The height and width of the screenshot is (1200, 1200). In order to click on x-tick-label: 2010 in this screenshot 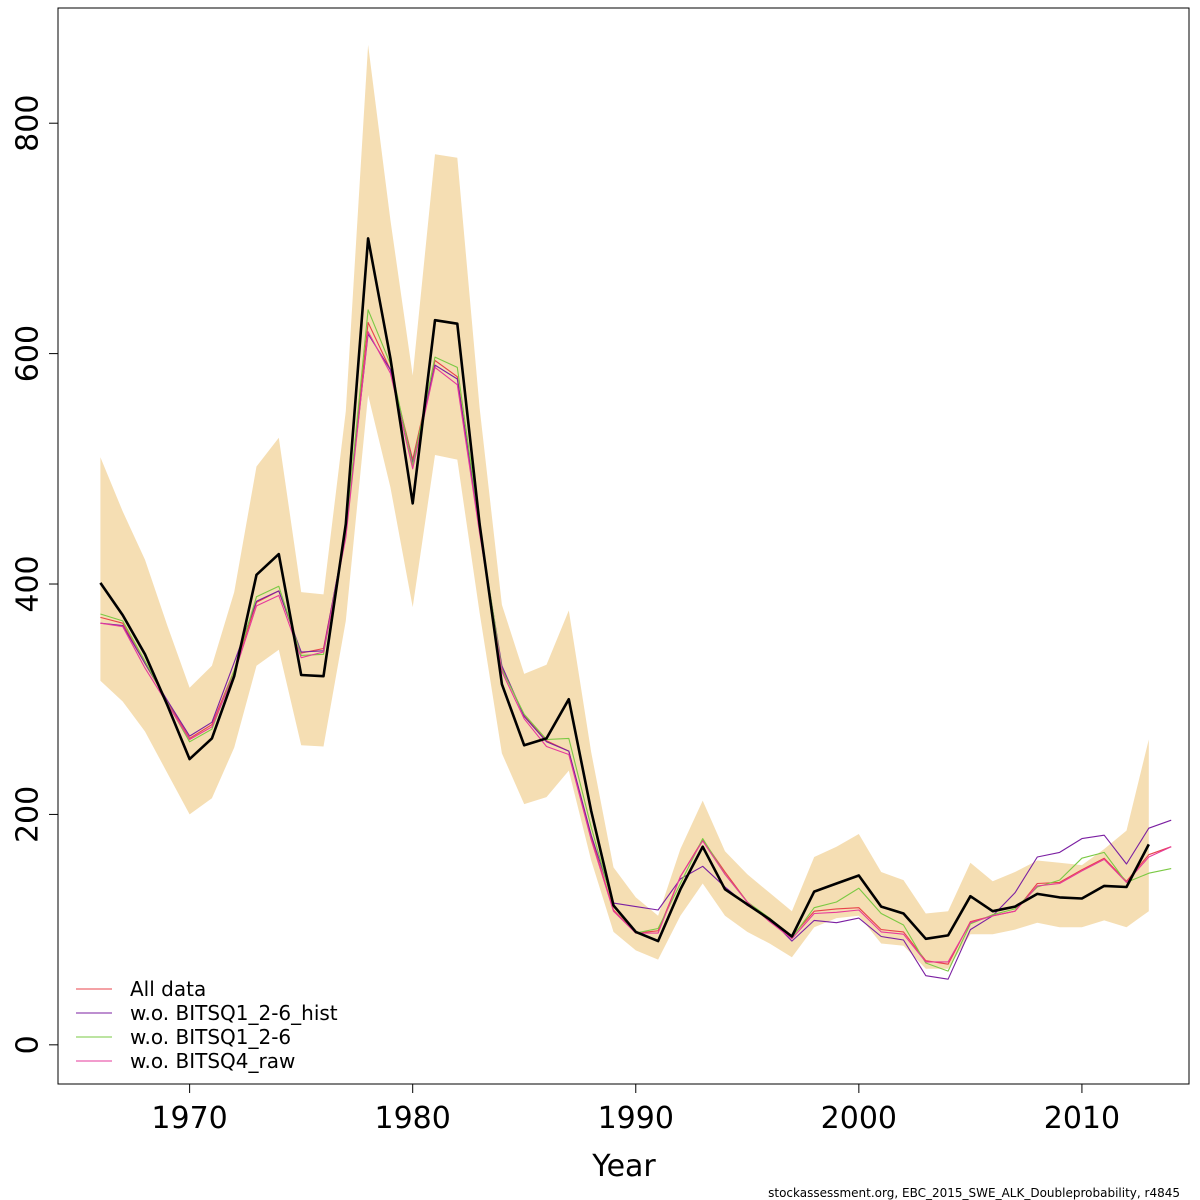, I will do `click(1082, 1118)`.